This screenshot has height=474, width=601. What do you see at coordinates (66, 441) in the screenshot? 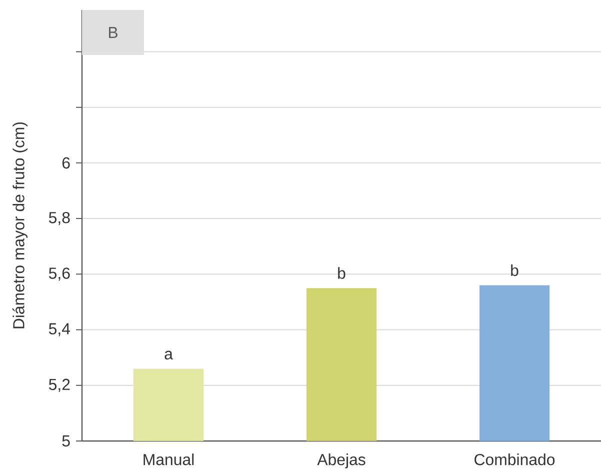
I see `y-tick-label: 5` at bounding box center [66, 441].